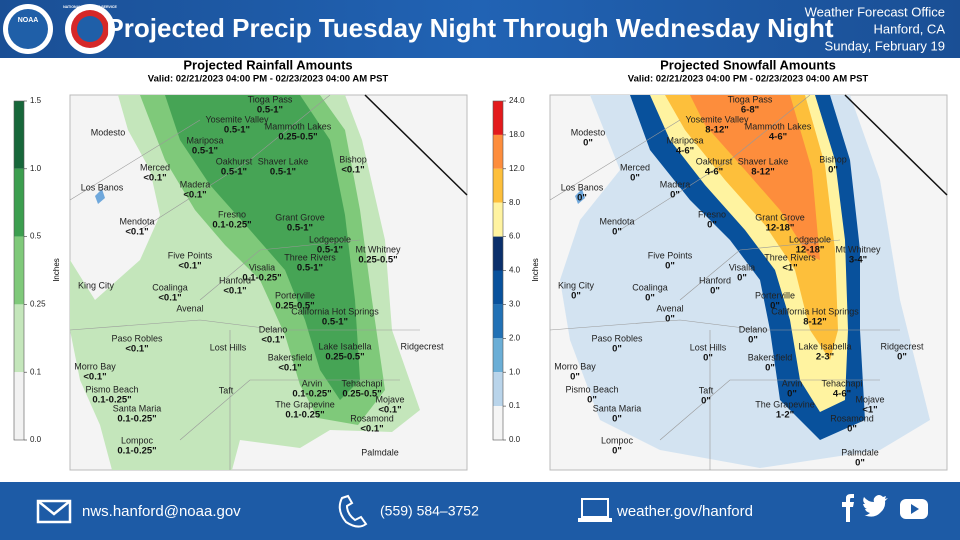 Image resolution: width=960 pixels, height=540 pixels. I want to click on place-name: California Hot Springs, so click(815, 311).